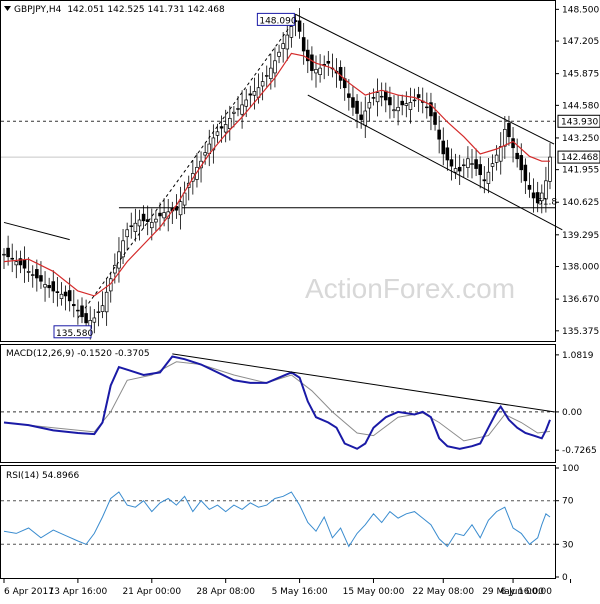 This screenshot has height=604, width=600. Describe the element at coordinates (580, 42) in the screenshot. I see `price-tick-label: 147.205` at that location.